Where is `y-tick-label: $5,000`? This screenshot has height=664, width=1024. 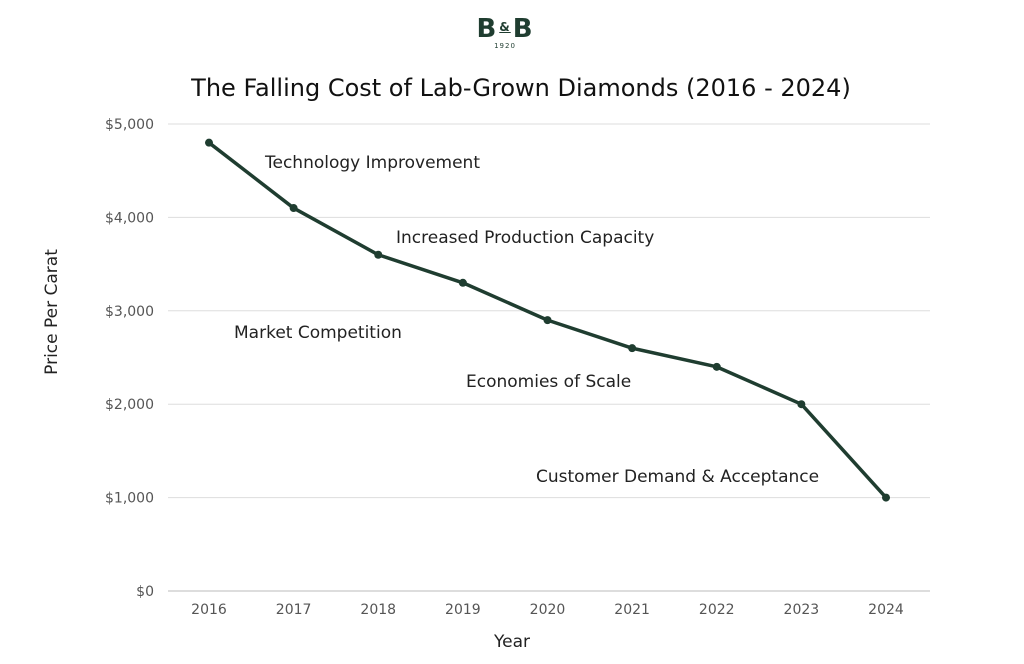
y-tick-label: $5,000 is located at coordinates (129, 125).